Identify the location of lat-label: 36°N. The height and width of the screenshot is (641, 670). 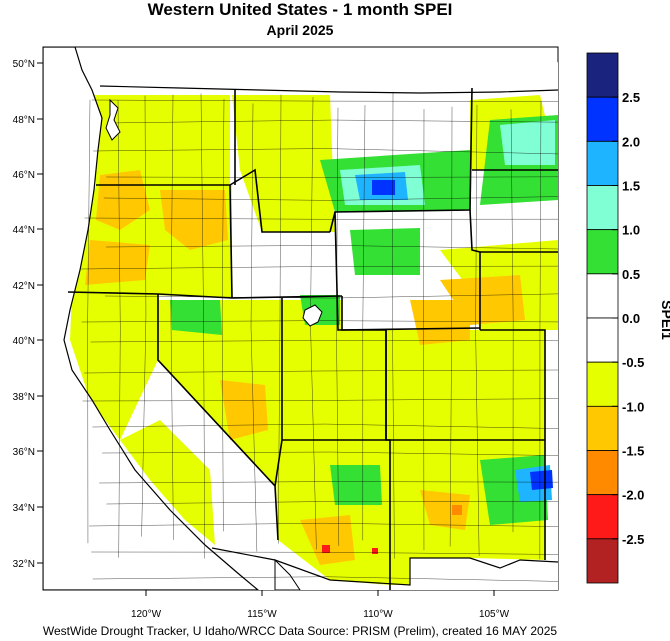
(24, 452).